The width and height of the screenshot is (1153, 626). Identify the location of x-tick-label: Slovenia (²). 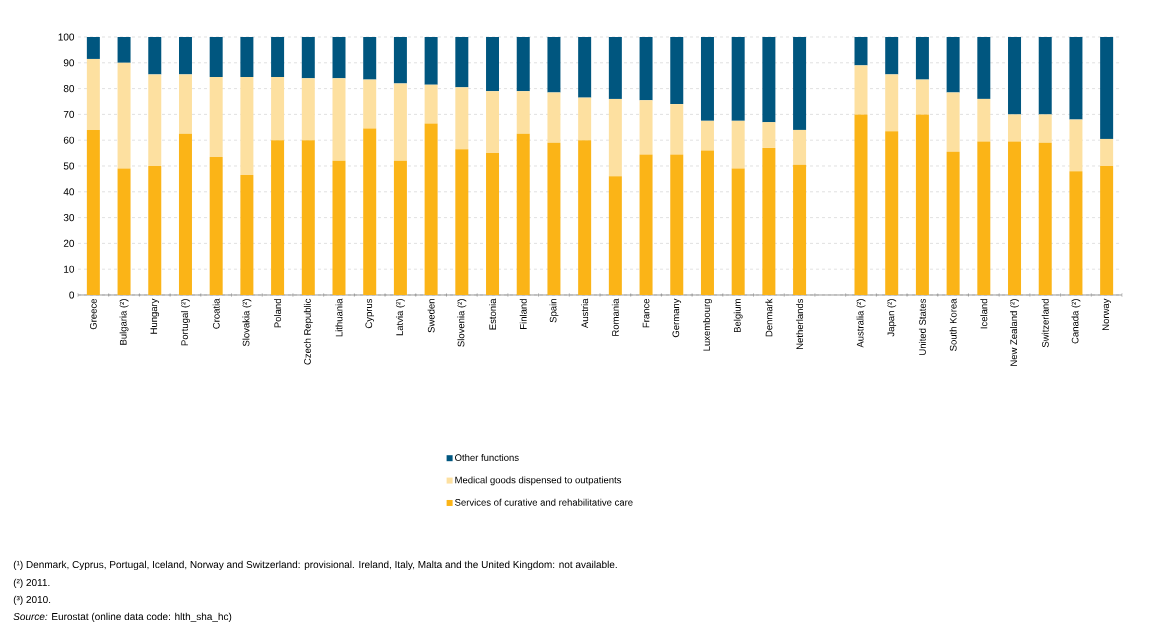
(462, 323).